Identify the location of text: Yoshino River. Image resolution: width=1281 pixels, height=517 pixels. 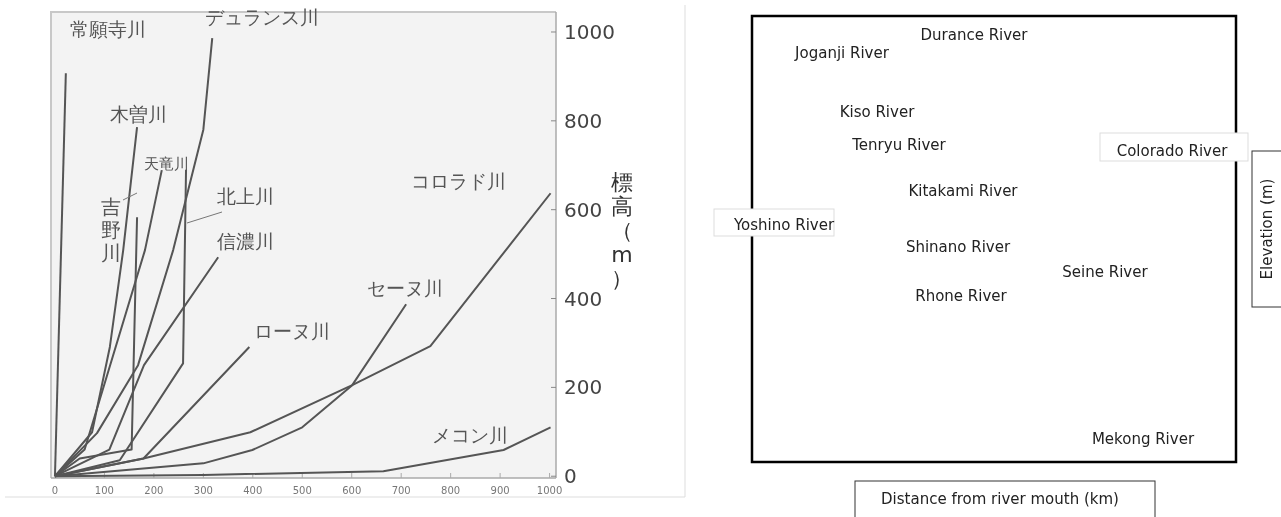
(783, 225).